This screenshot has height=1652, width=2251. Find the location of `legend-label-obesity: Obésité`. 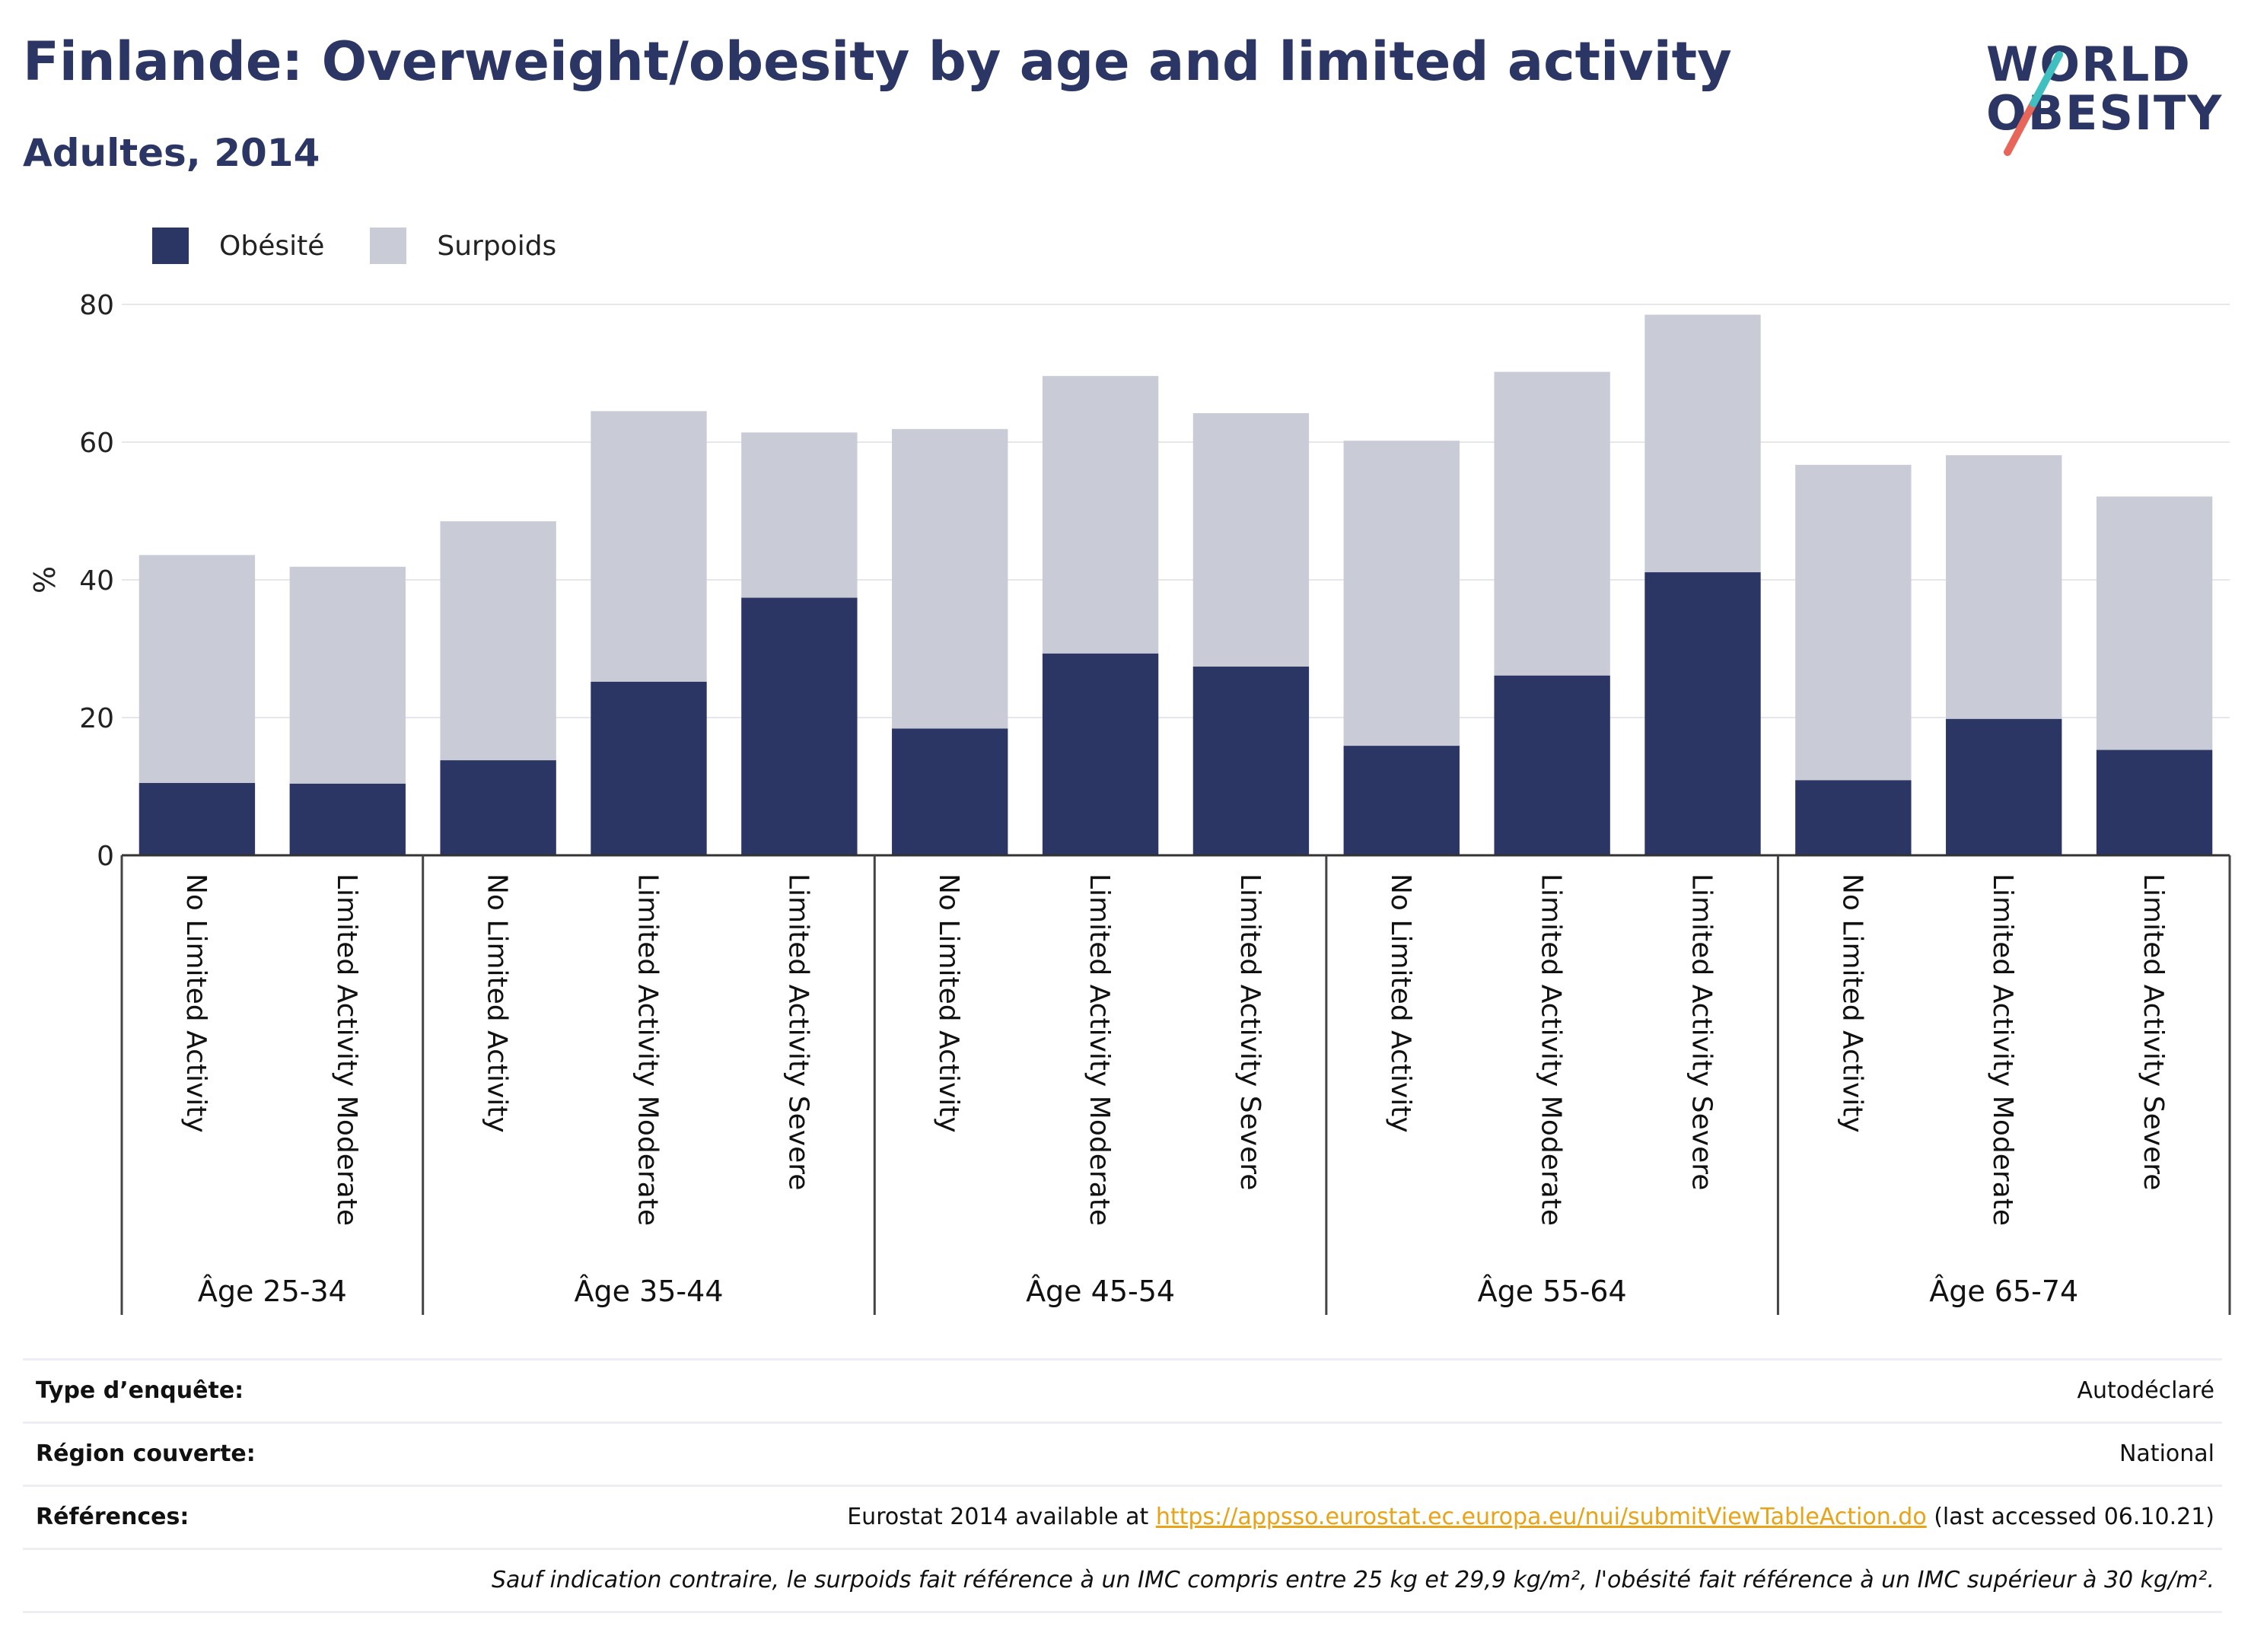

legend-label-obesity: Obésité is located at coordinates (272, 246).